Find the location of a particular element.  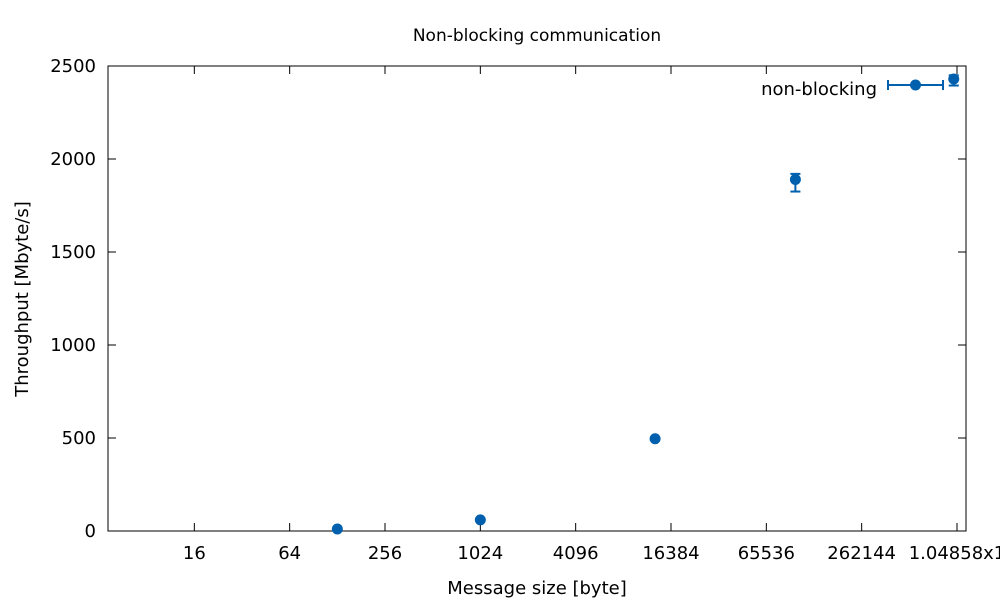

chart-title: Non-blocking communication is located at coordinates (537, 36).